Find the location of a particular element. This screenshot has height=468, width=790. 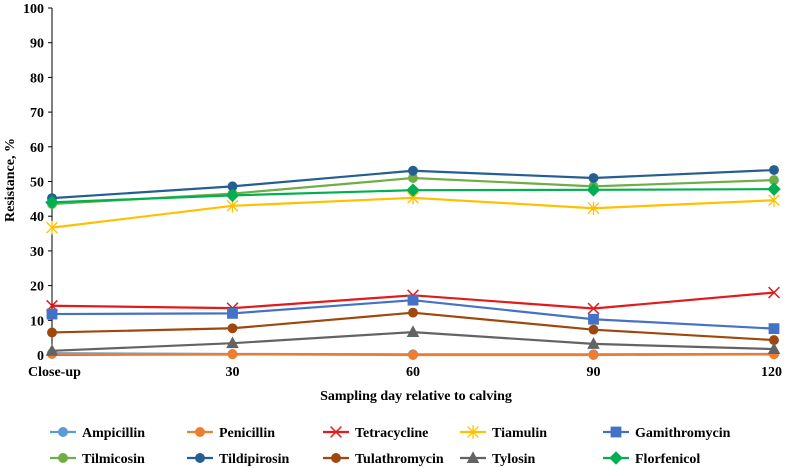

legend-item: Tildipirosin is located at coordinates (238, 459).